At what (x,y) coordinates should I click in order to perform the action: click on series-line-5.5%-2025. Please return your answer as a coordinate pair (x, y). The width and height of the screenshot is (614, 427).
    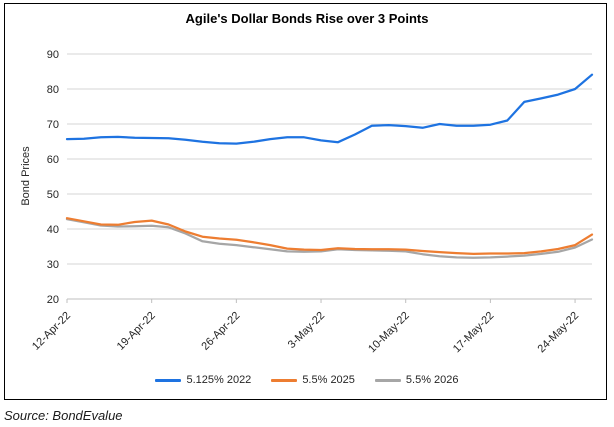
    Looking at the image, I should click on (329, 236).